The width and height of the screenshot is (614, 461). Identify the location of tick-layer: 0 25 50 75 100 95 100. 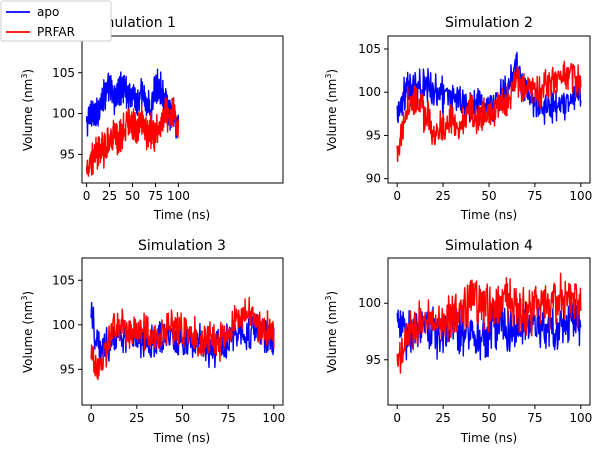
(475, 360).